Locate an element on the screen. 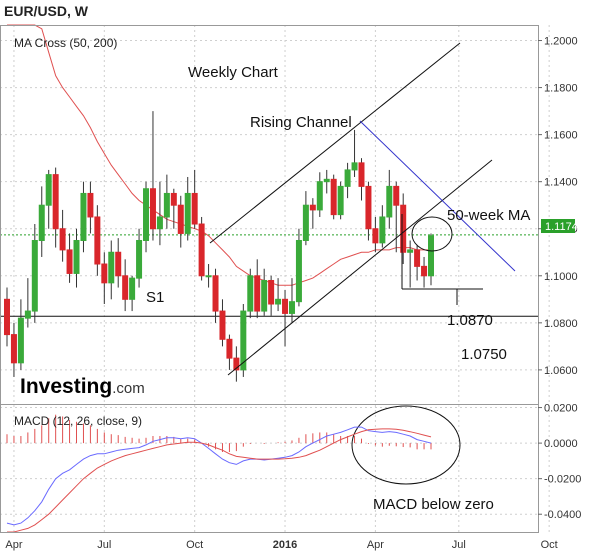 This screenshot has width=595, height=556. macd-tick-label: -0.0200 is located at coordinates (562, 480).